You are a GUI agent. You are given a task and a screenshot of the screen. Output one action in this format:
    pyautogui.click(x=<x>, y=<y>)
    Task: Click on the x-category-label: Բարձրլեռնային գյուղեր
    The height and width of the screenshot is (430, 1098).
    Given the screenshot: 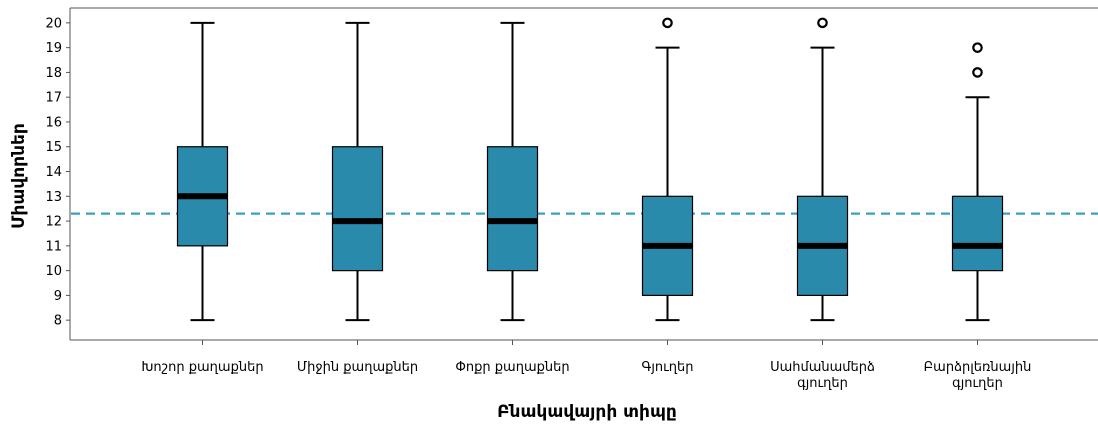 What is the action you would take?
    pyautogui.click(x=978, y=375)
    